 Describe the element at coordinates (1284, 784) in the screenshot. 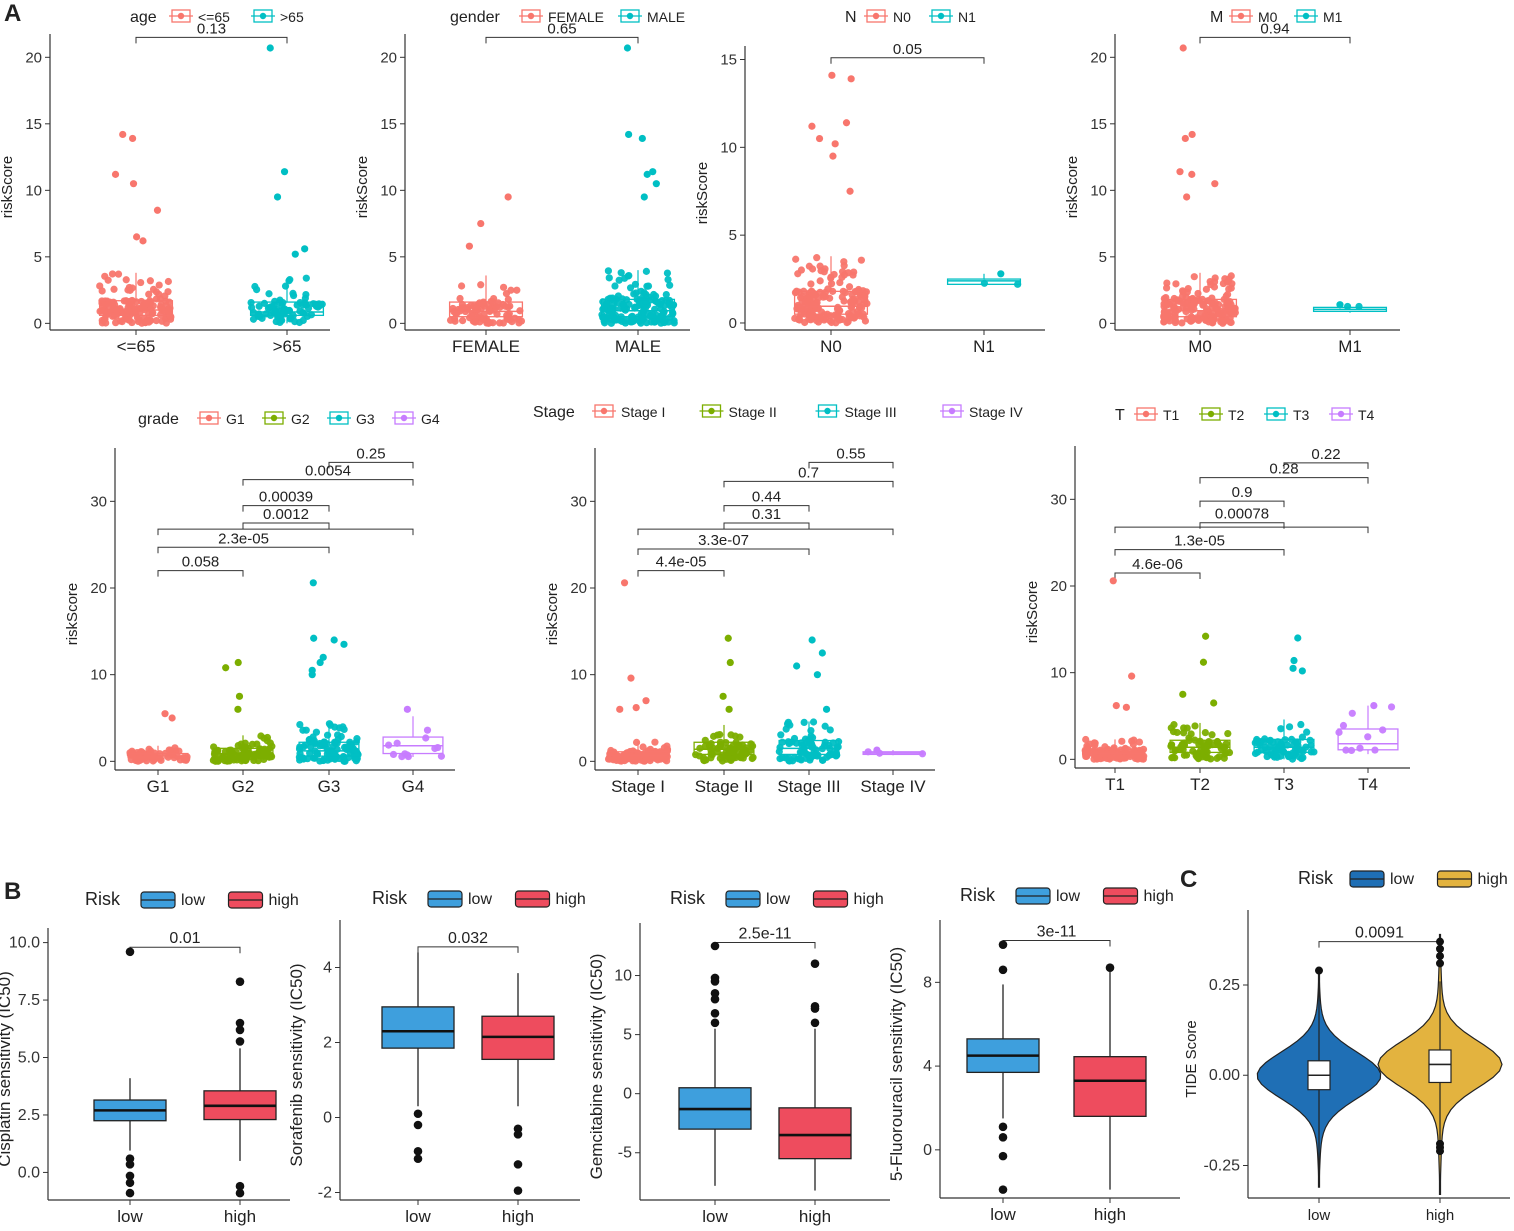

I see `x-tick-label: T3` at that location.